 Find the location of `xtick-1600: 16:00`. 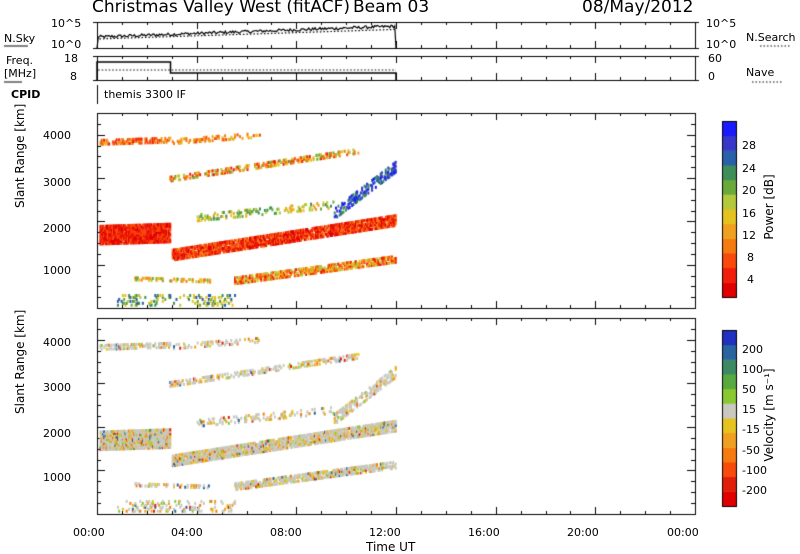

xtick-1600: 16:00 is located at coordinates (484, 532).